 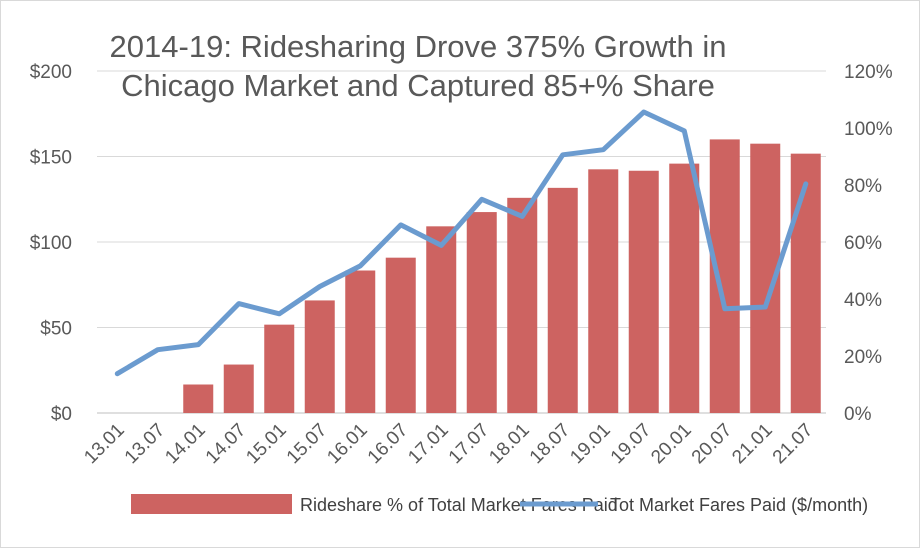 I want to click on right-axis-tick-label: 20%, so click(x=863, y=357).